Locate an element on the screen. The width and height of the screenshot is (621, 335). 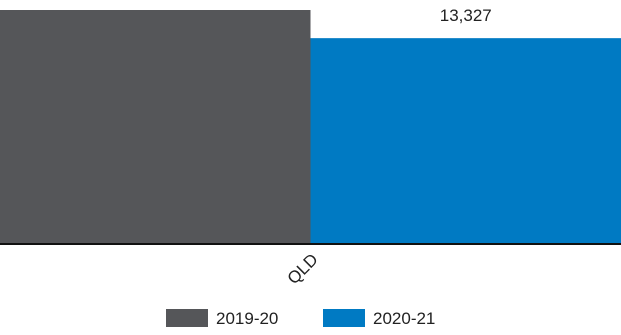
x-tick-labels-group: QLD is located at coordinates (303, 269).